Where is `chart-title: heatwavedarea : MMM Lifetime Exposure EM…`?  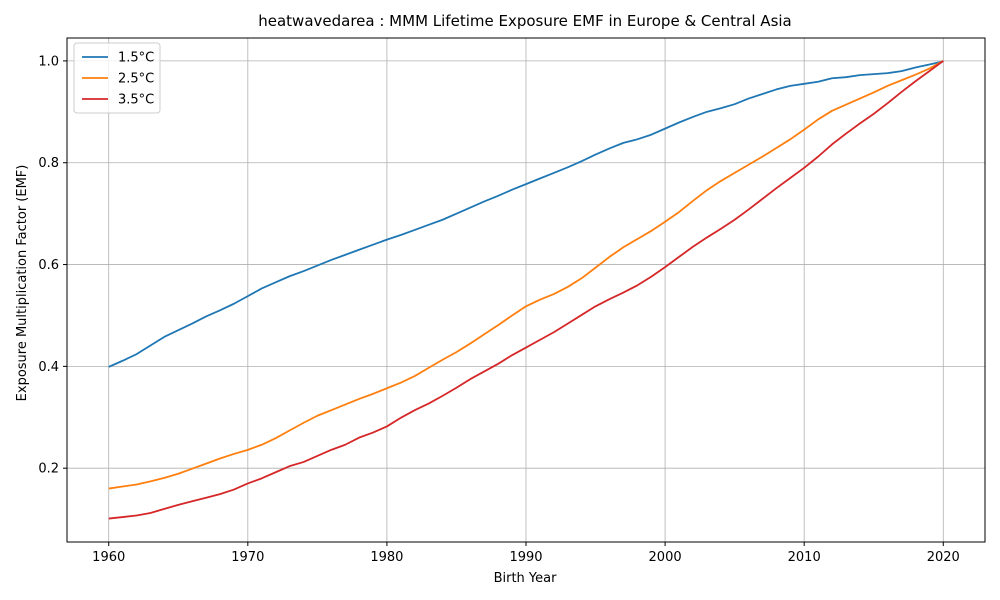
chart-title: heatwavedarea : MMM Lifetime Exposure EM… is located at coordinates (525, 21).